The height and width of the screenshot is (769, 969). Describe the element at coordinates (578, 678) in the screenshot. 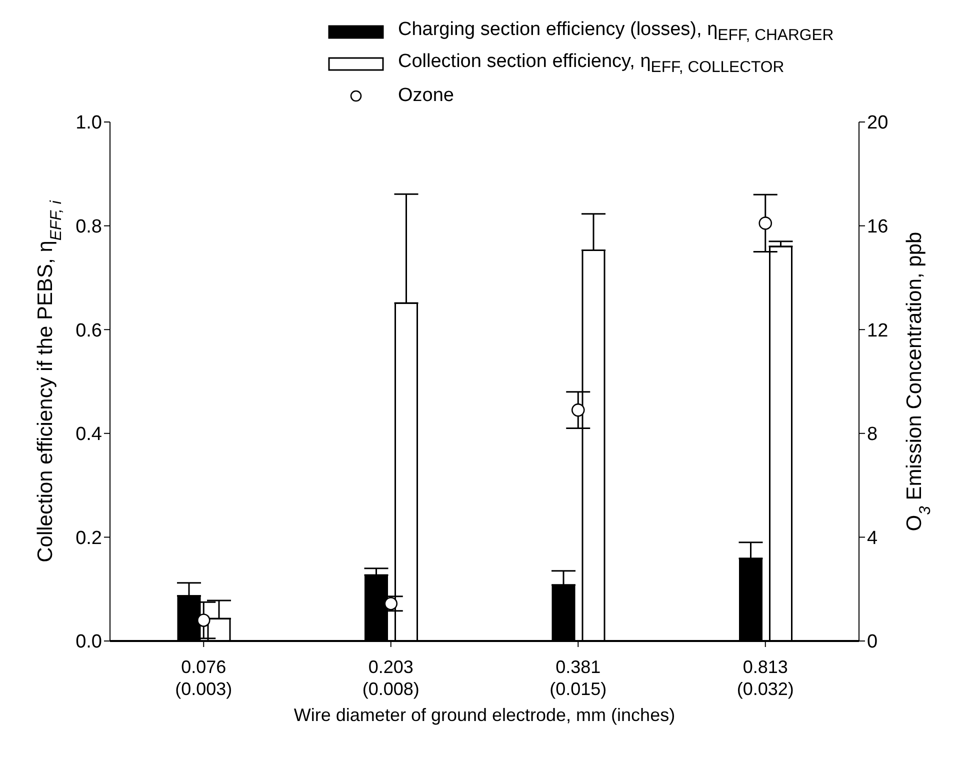

I see `x-tick-label: 0.381 (0.015)` at that location.